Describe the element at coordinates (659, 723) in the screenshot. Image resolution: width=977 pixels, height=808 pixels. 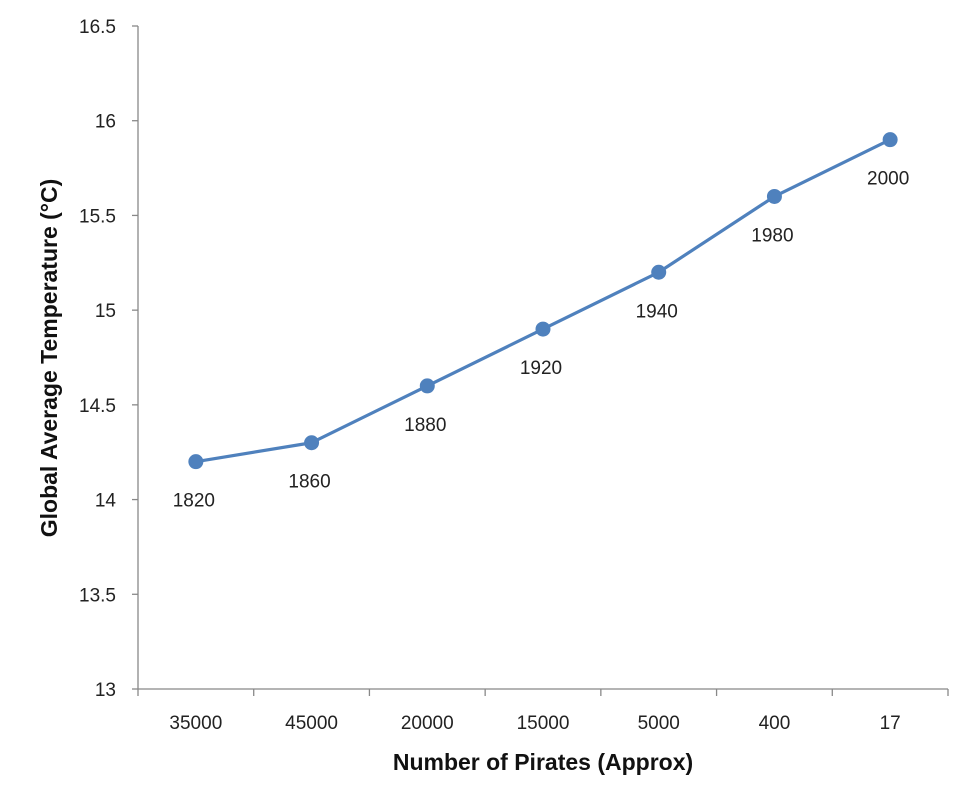
I see `x-tick-label: 5000` at that location.